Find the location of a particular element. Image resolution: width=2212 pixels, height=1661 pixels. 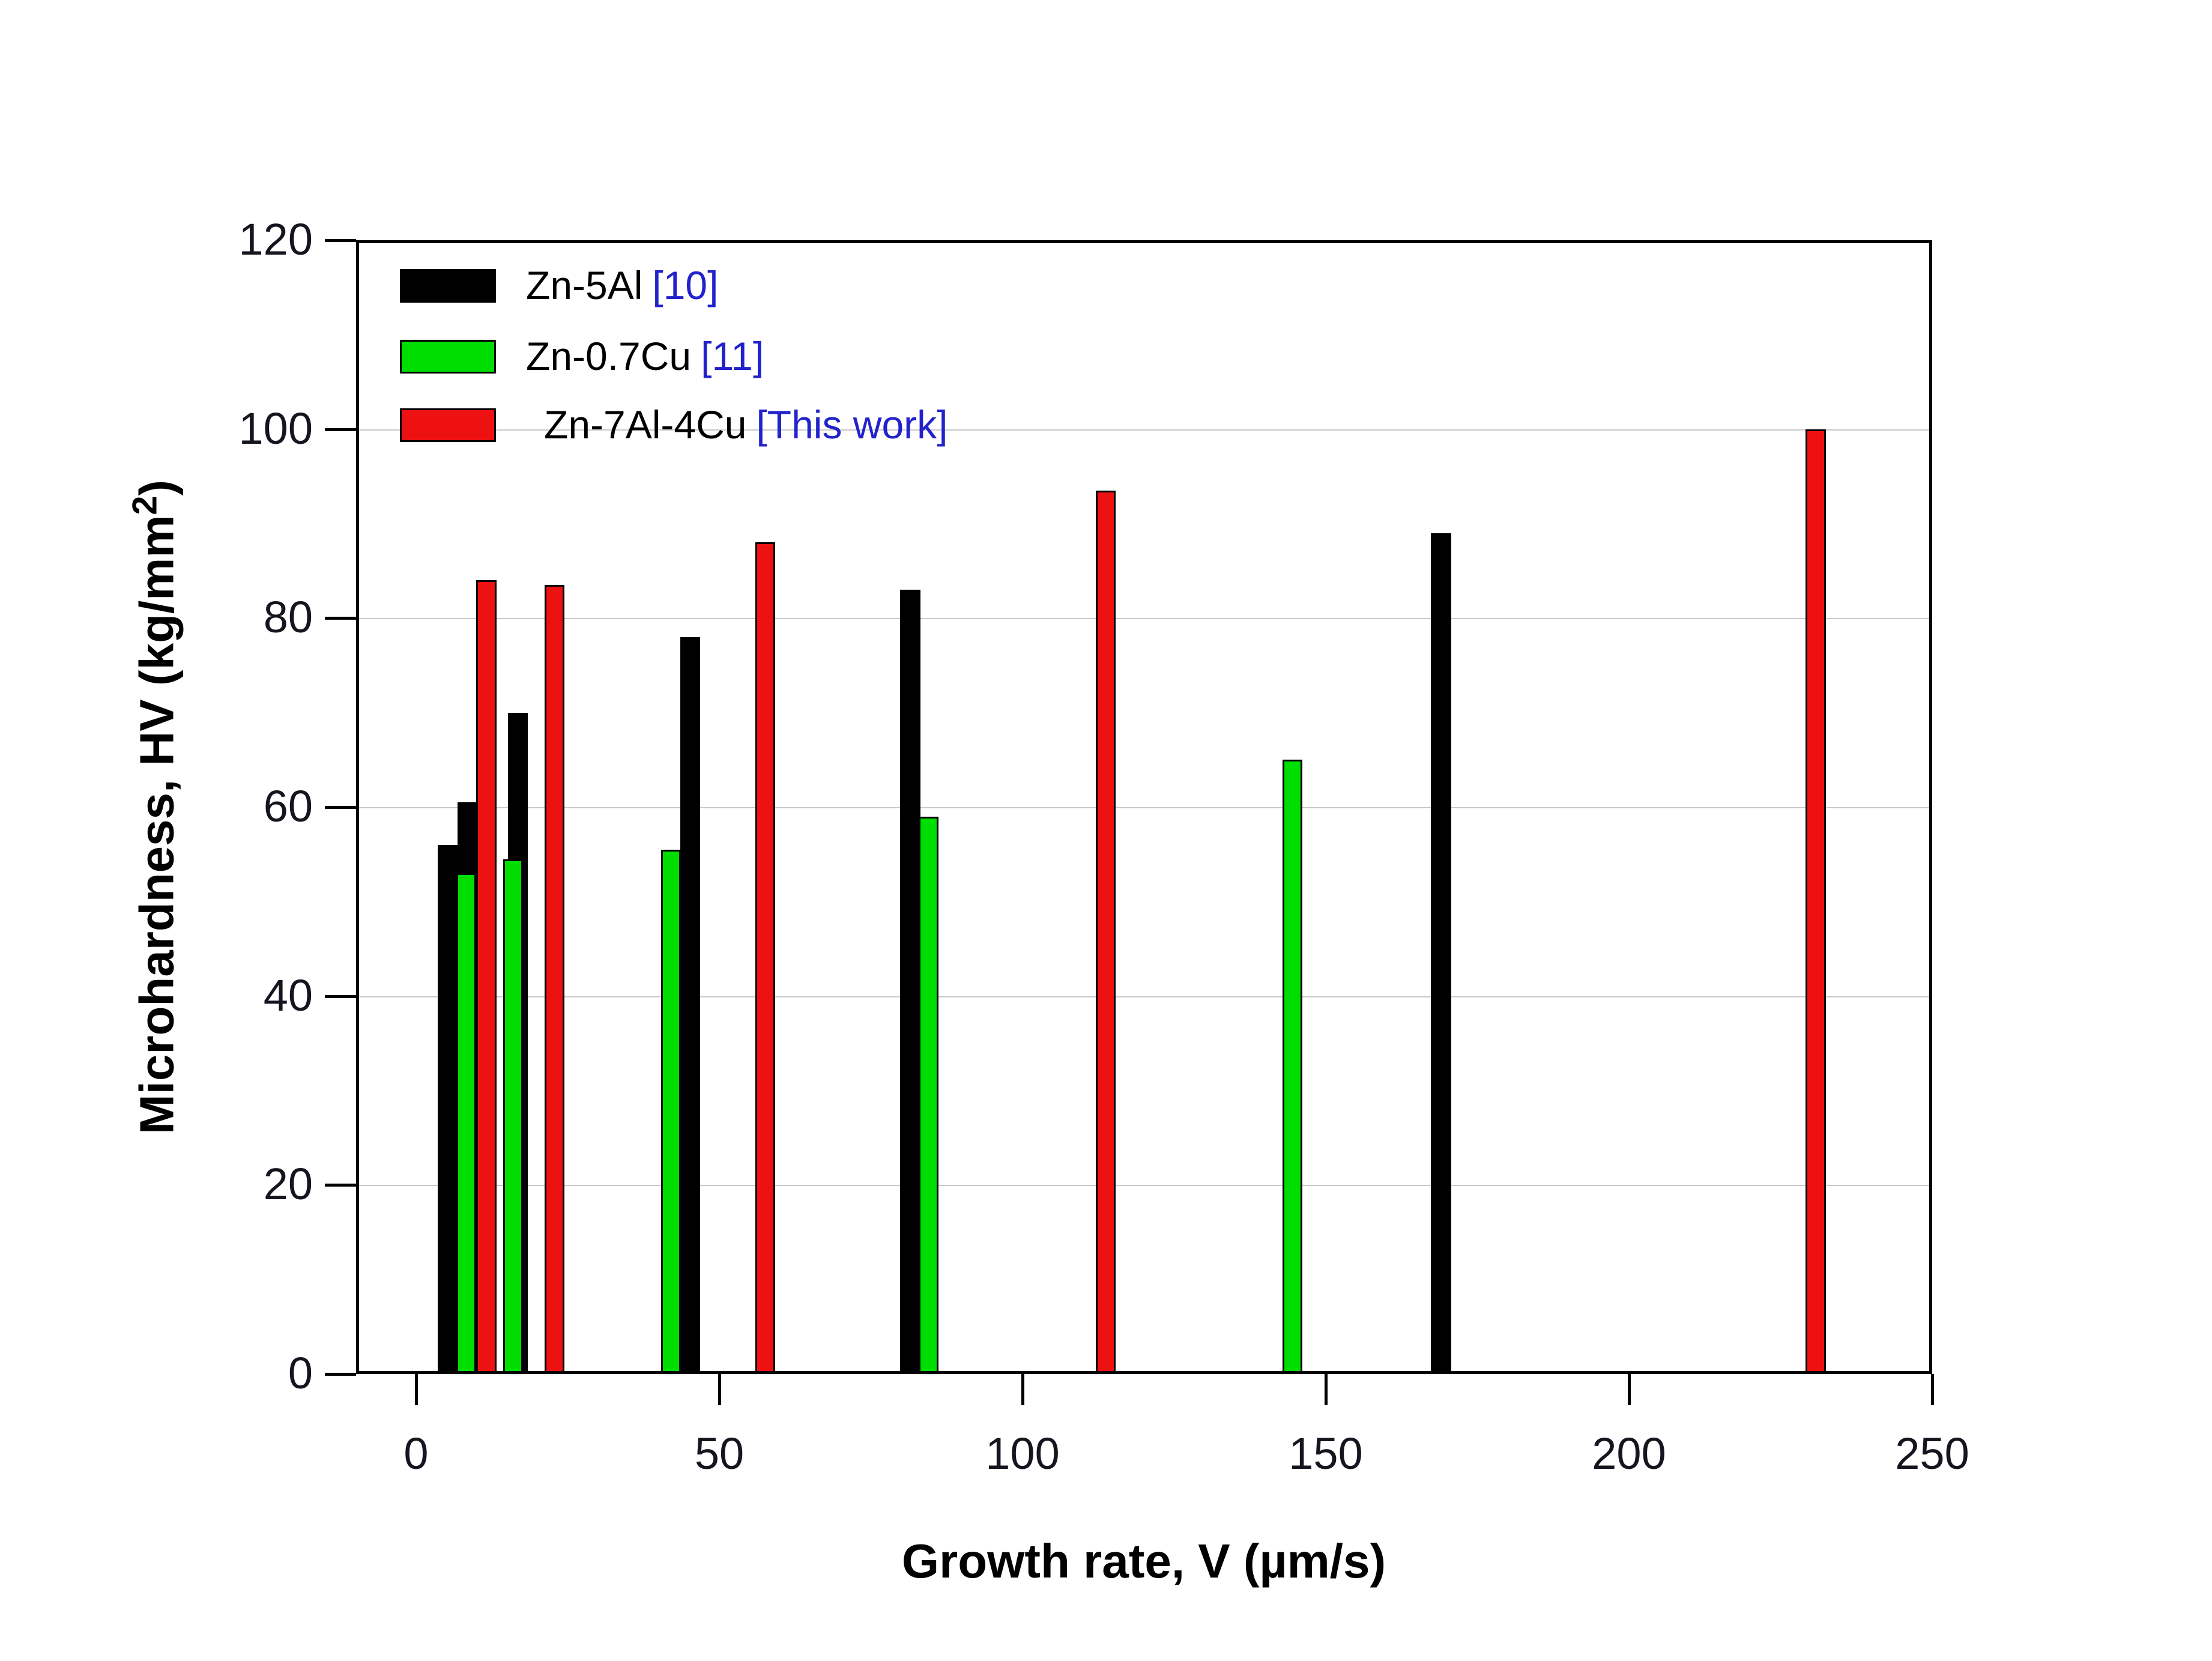

bar-Zn-7Al-4Cu-x57.6 is located at coordinates (765, 958).